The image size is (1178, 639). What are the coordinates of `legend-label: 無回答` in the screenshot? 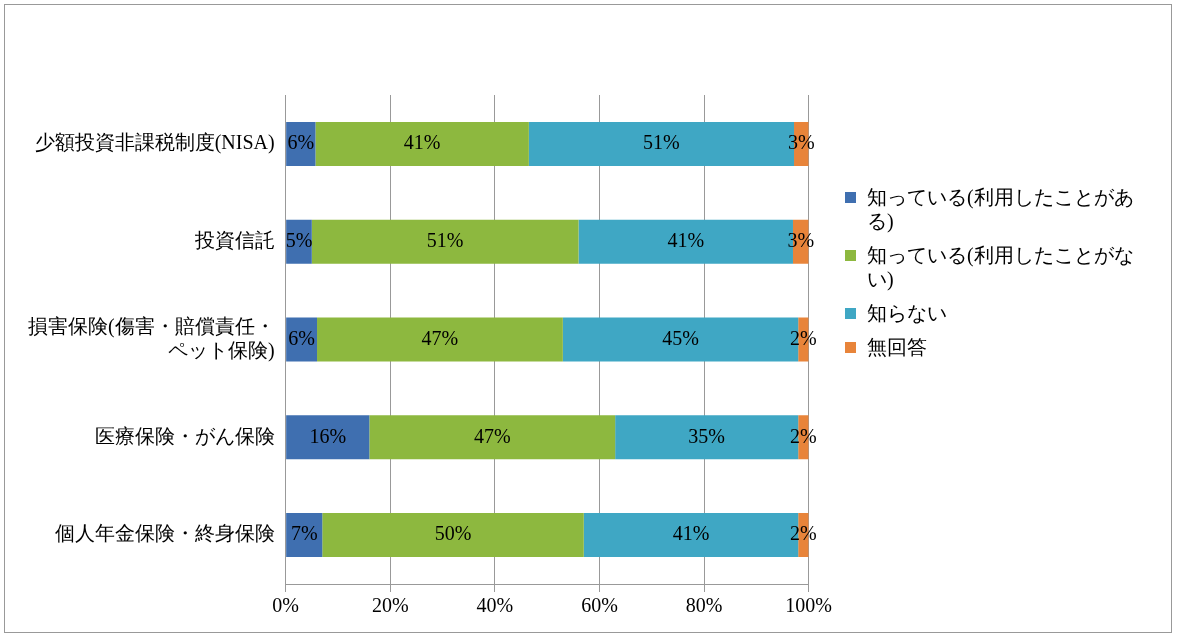 It's located at (897, 347).